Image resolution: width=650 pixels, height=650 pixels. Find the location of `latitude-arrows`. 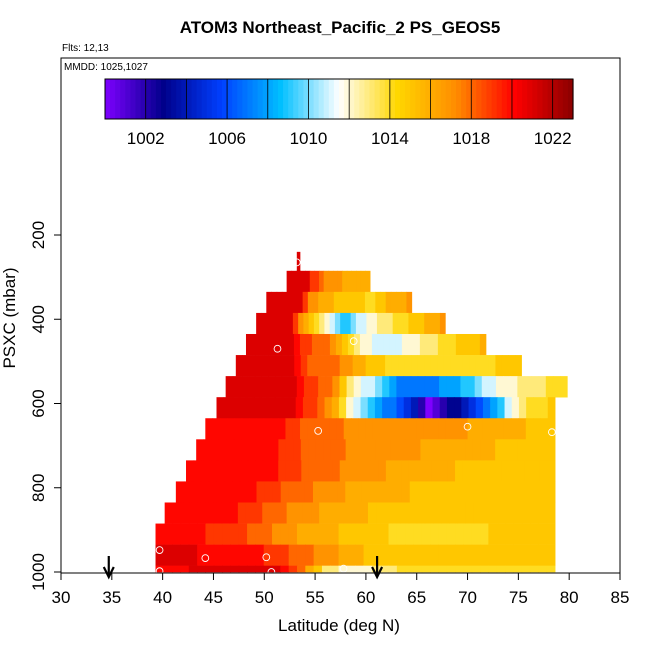

latitude-arrows is located at coordinates (243, 568).